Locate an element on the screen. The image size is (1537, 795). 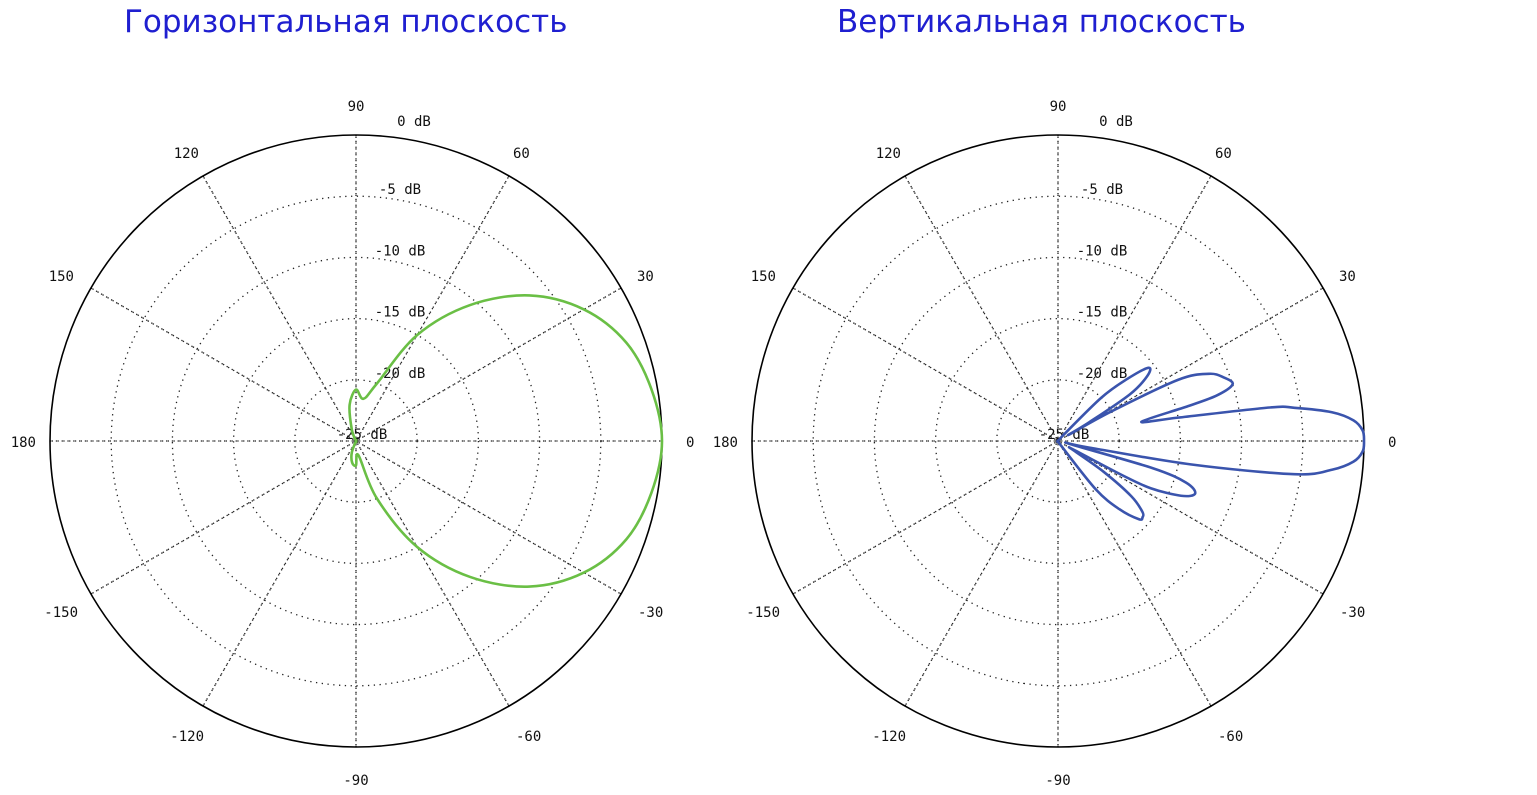
right-chart-title: Вертикальная плоскость is located at coordinates (1041, 22).